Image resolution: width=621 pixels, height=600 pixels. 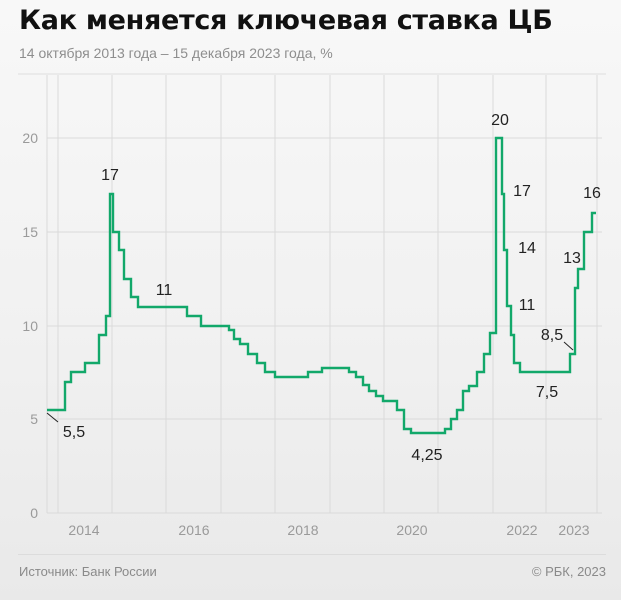 I want to click on annotation-11-2015: 11, so click(x=164, y=290).